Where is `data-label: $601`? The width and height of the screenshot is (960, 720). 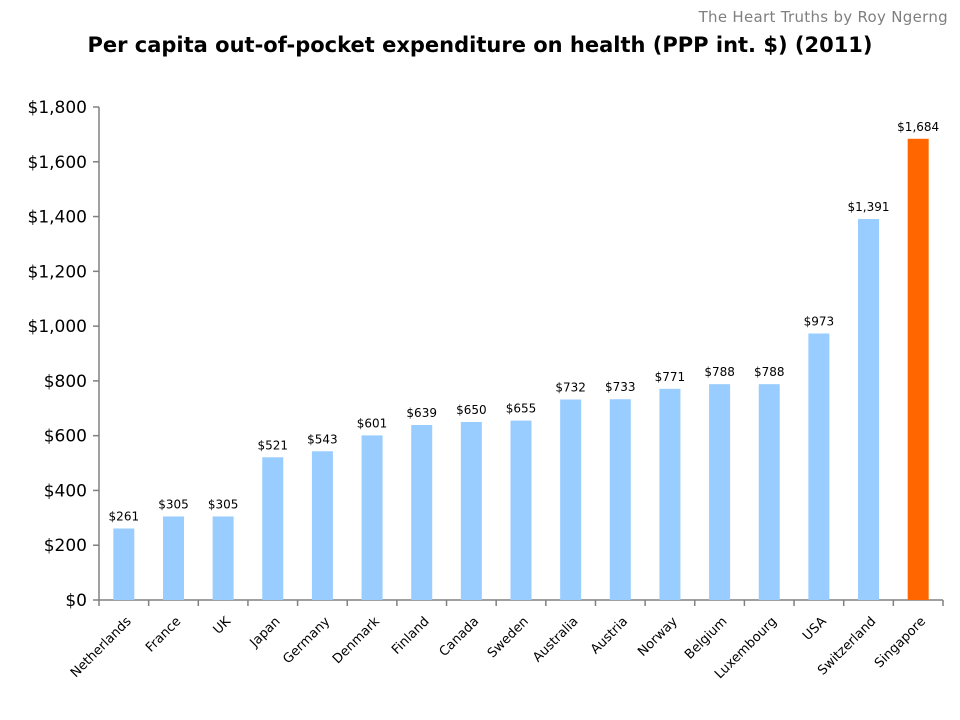 data-label: $601 is located at coordinates (372, 423).